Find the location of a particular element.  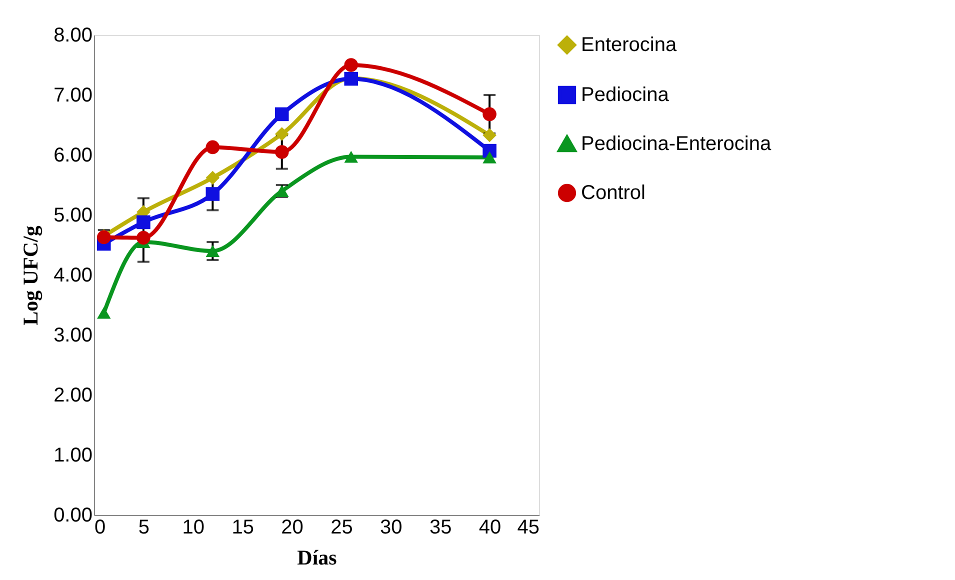

x-tick-label: 40 is located at coordinates (490, 527).